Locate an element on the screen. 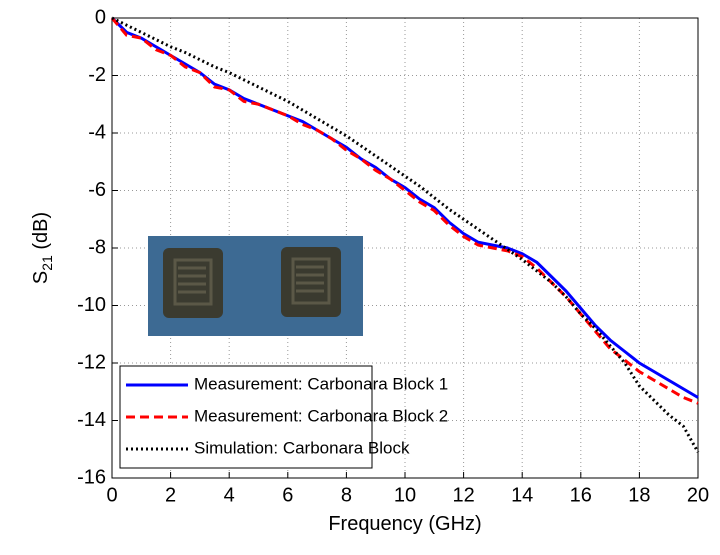 The width and height of the screenshot is (720, 555). x-tick-label: 14 is located at coordinates (522, 495).